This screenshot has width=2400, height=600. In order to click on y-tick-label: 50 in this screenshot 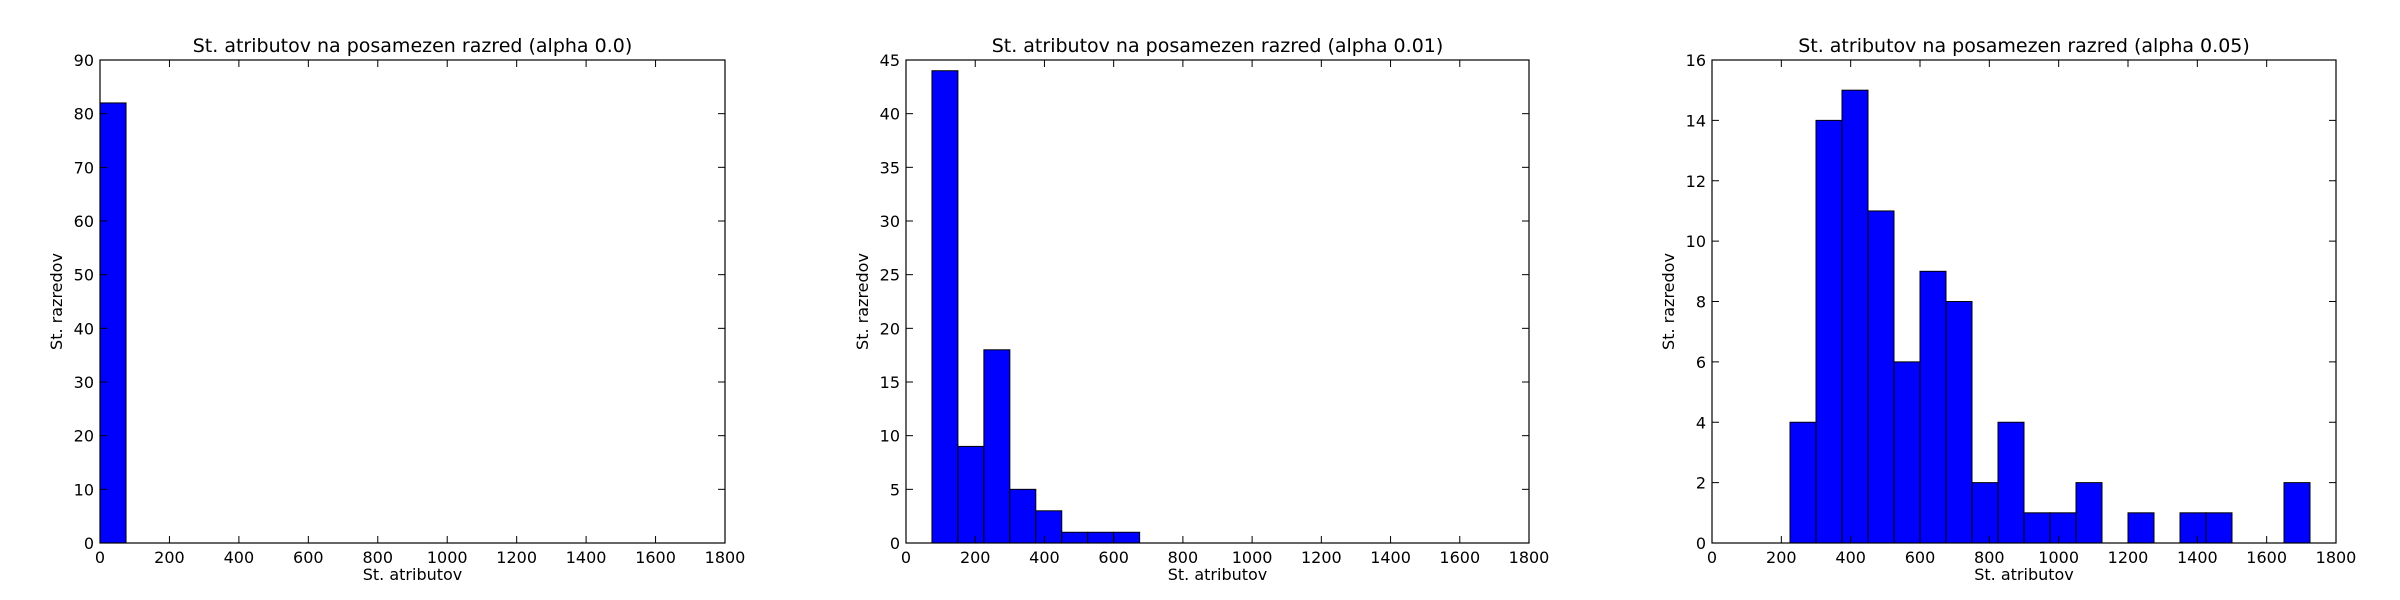, I will do `click(84, 275)`.